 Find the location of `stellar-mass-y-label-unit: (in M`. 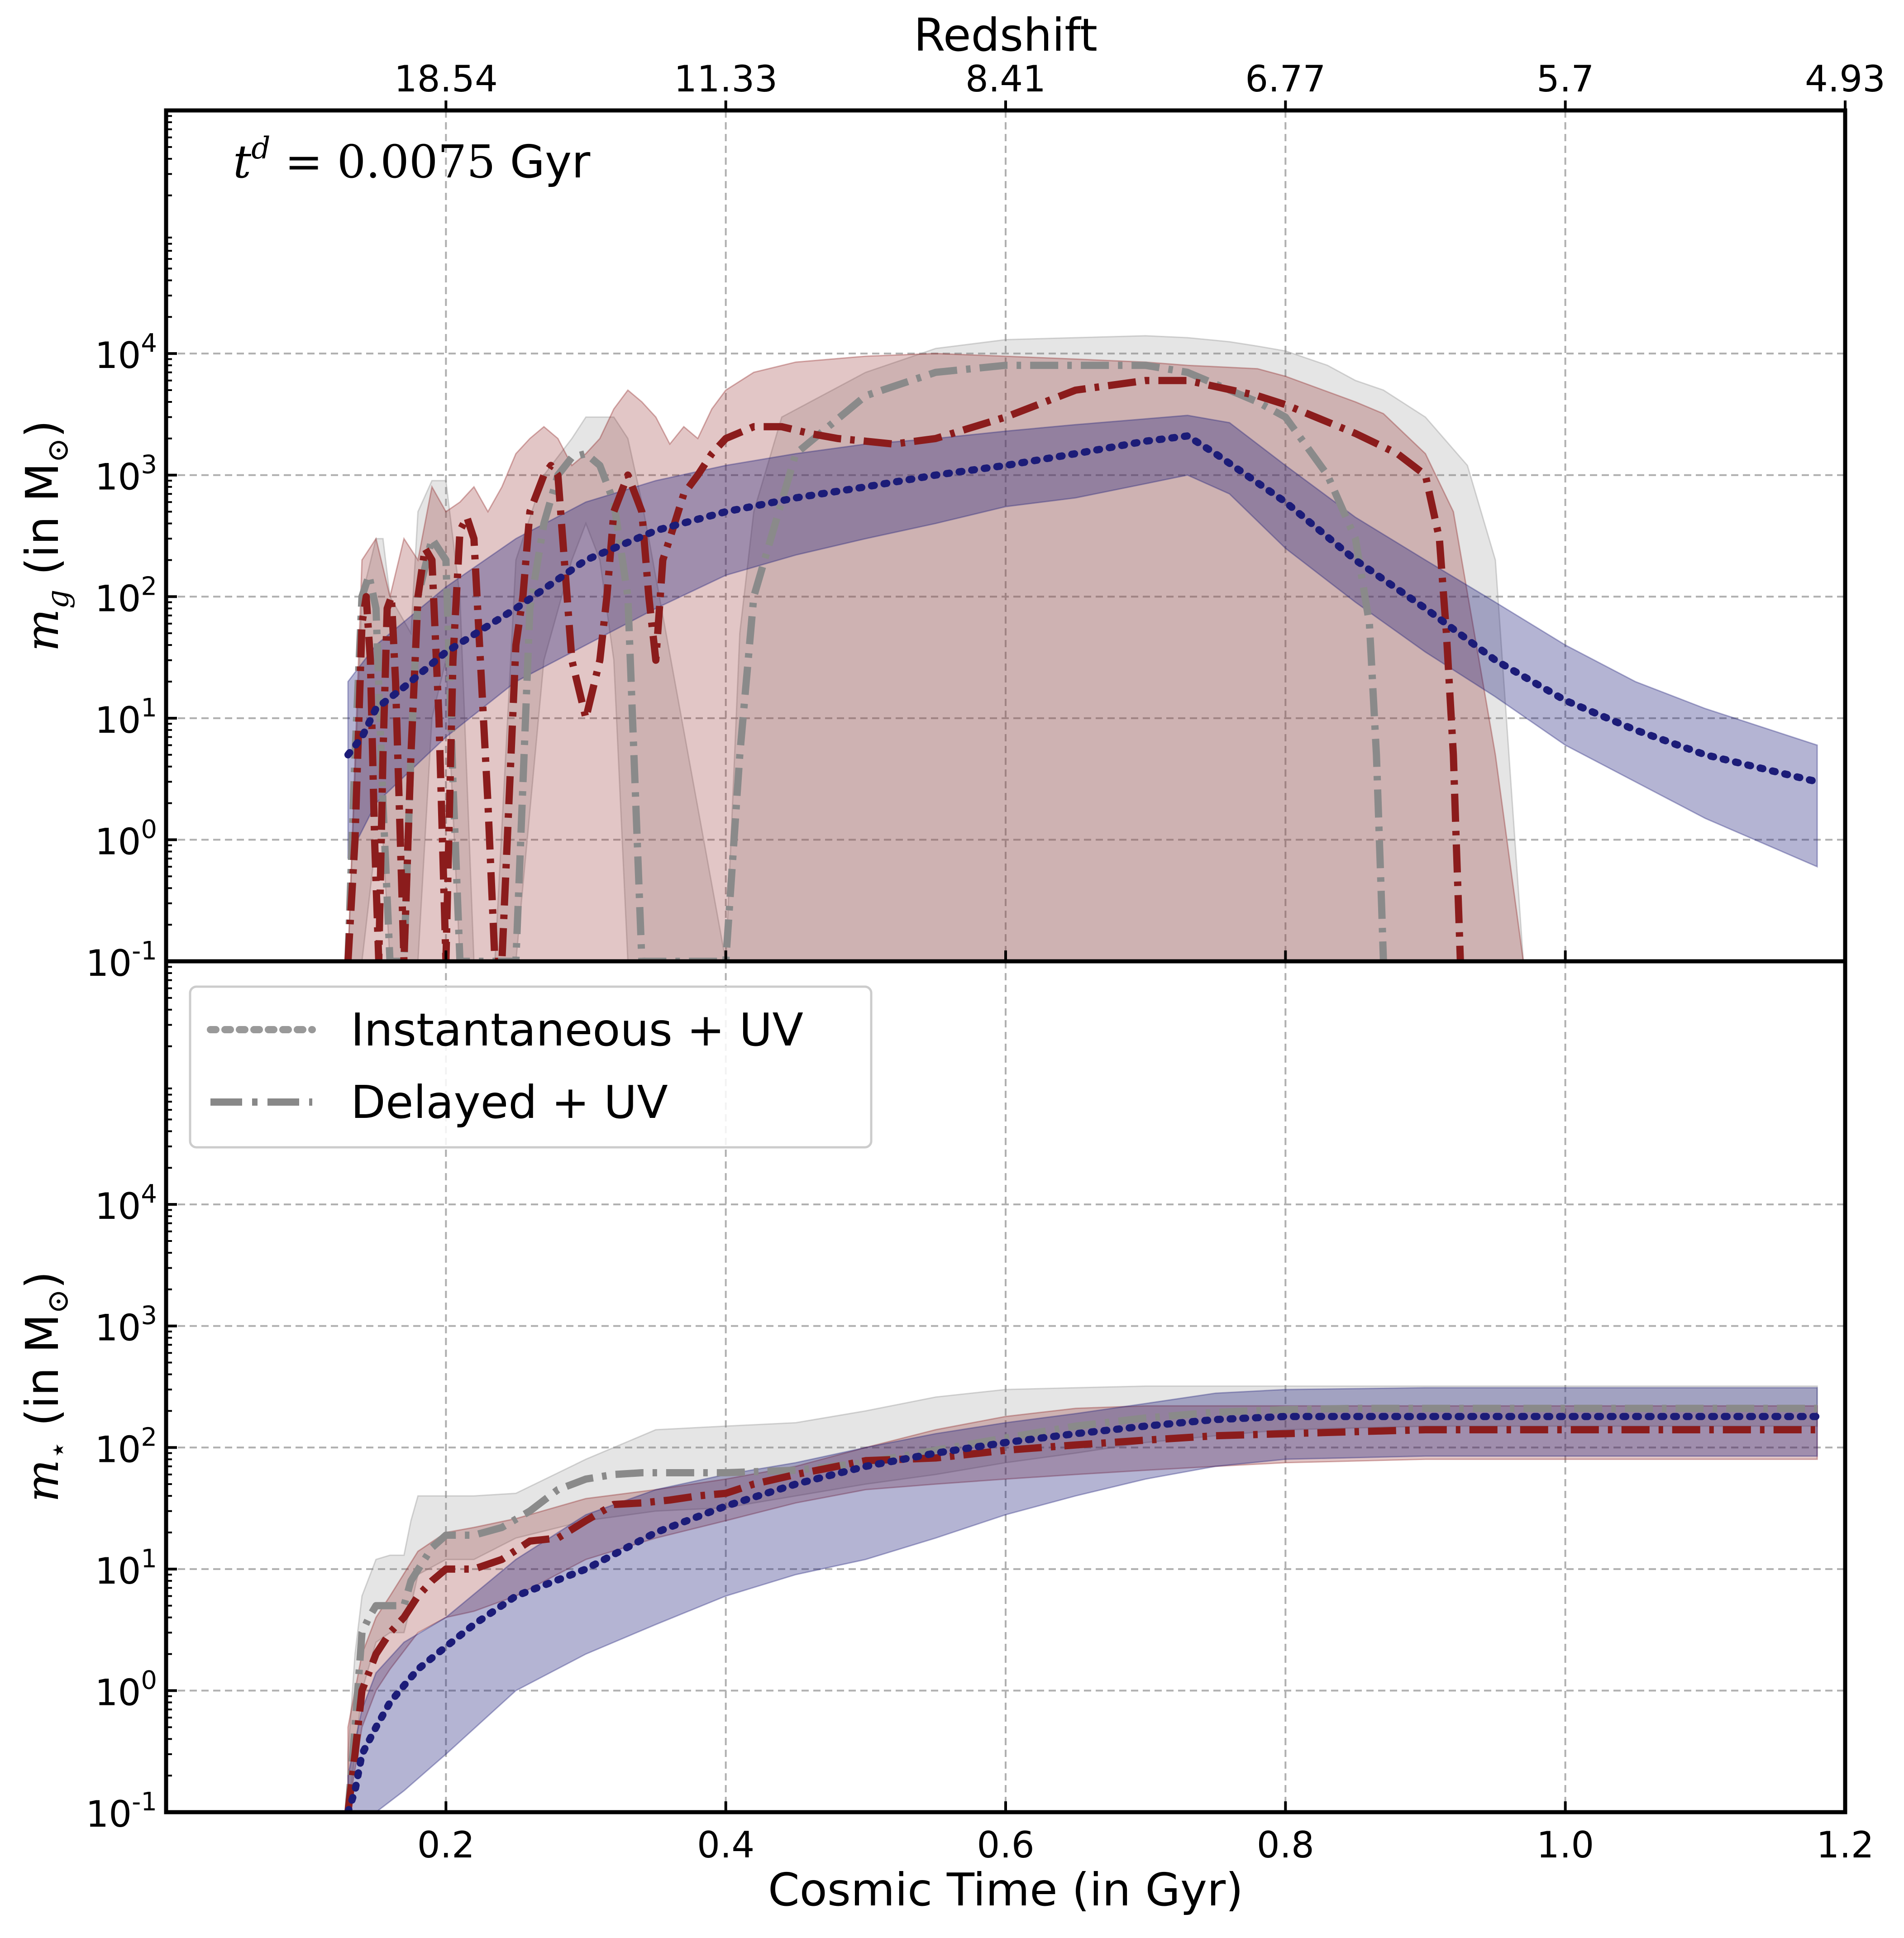

stellar-mass-y-label-unit: (in M is located at coordinates (42, 1377).